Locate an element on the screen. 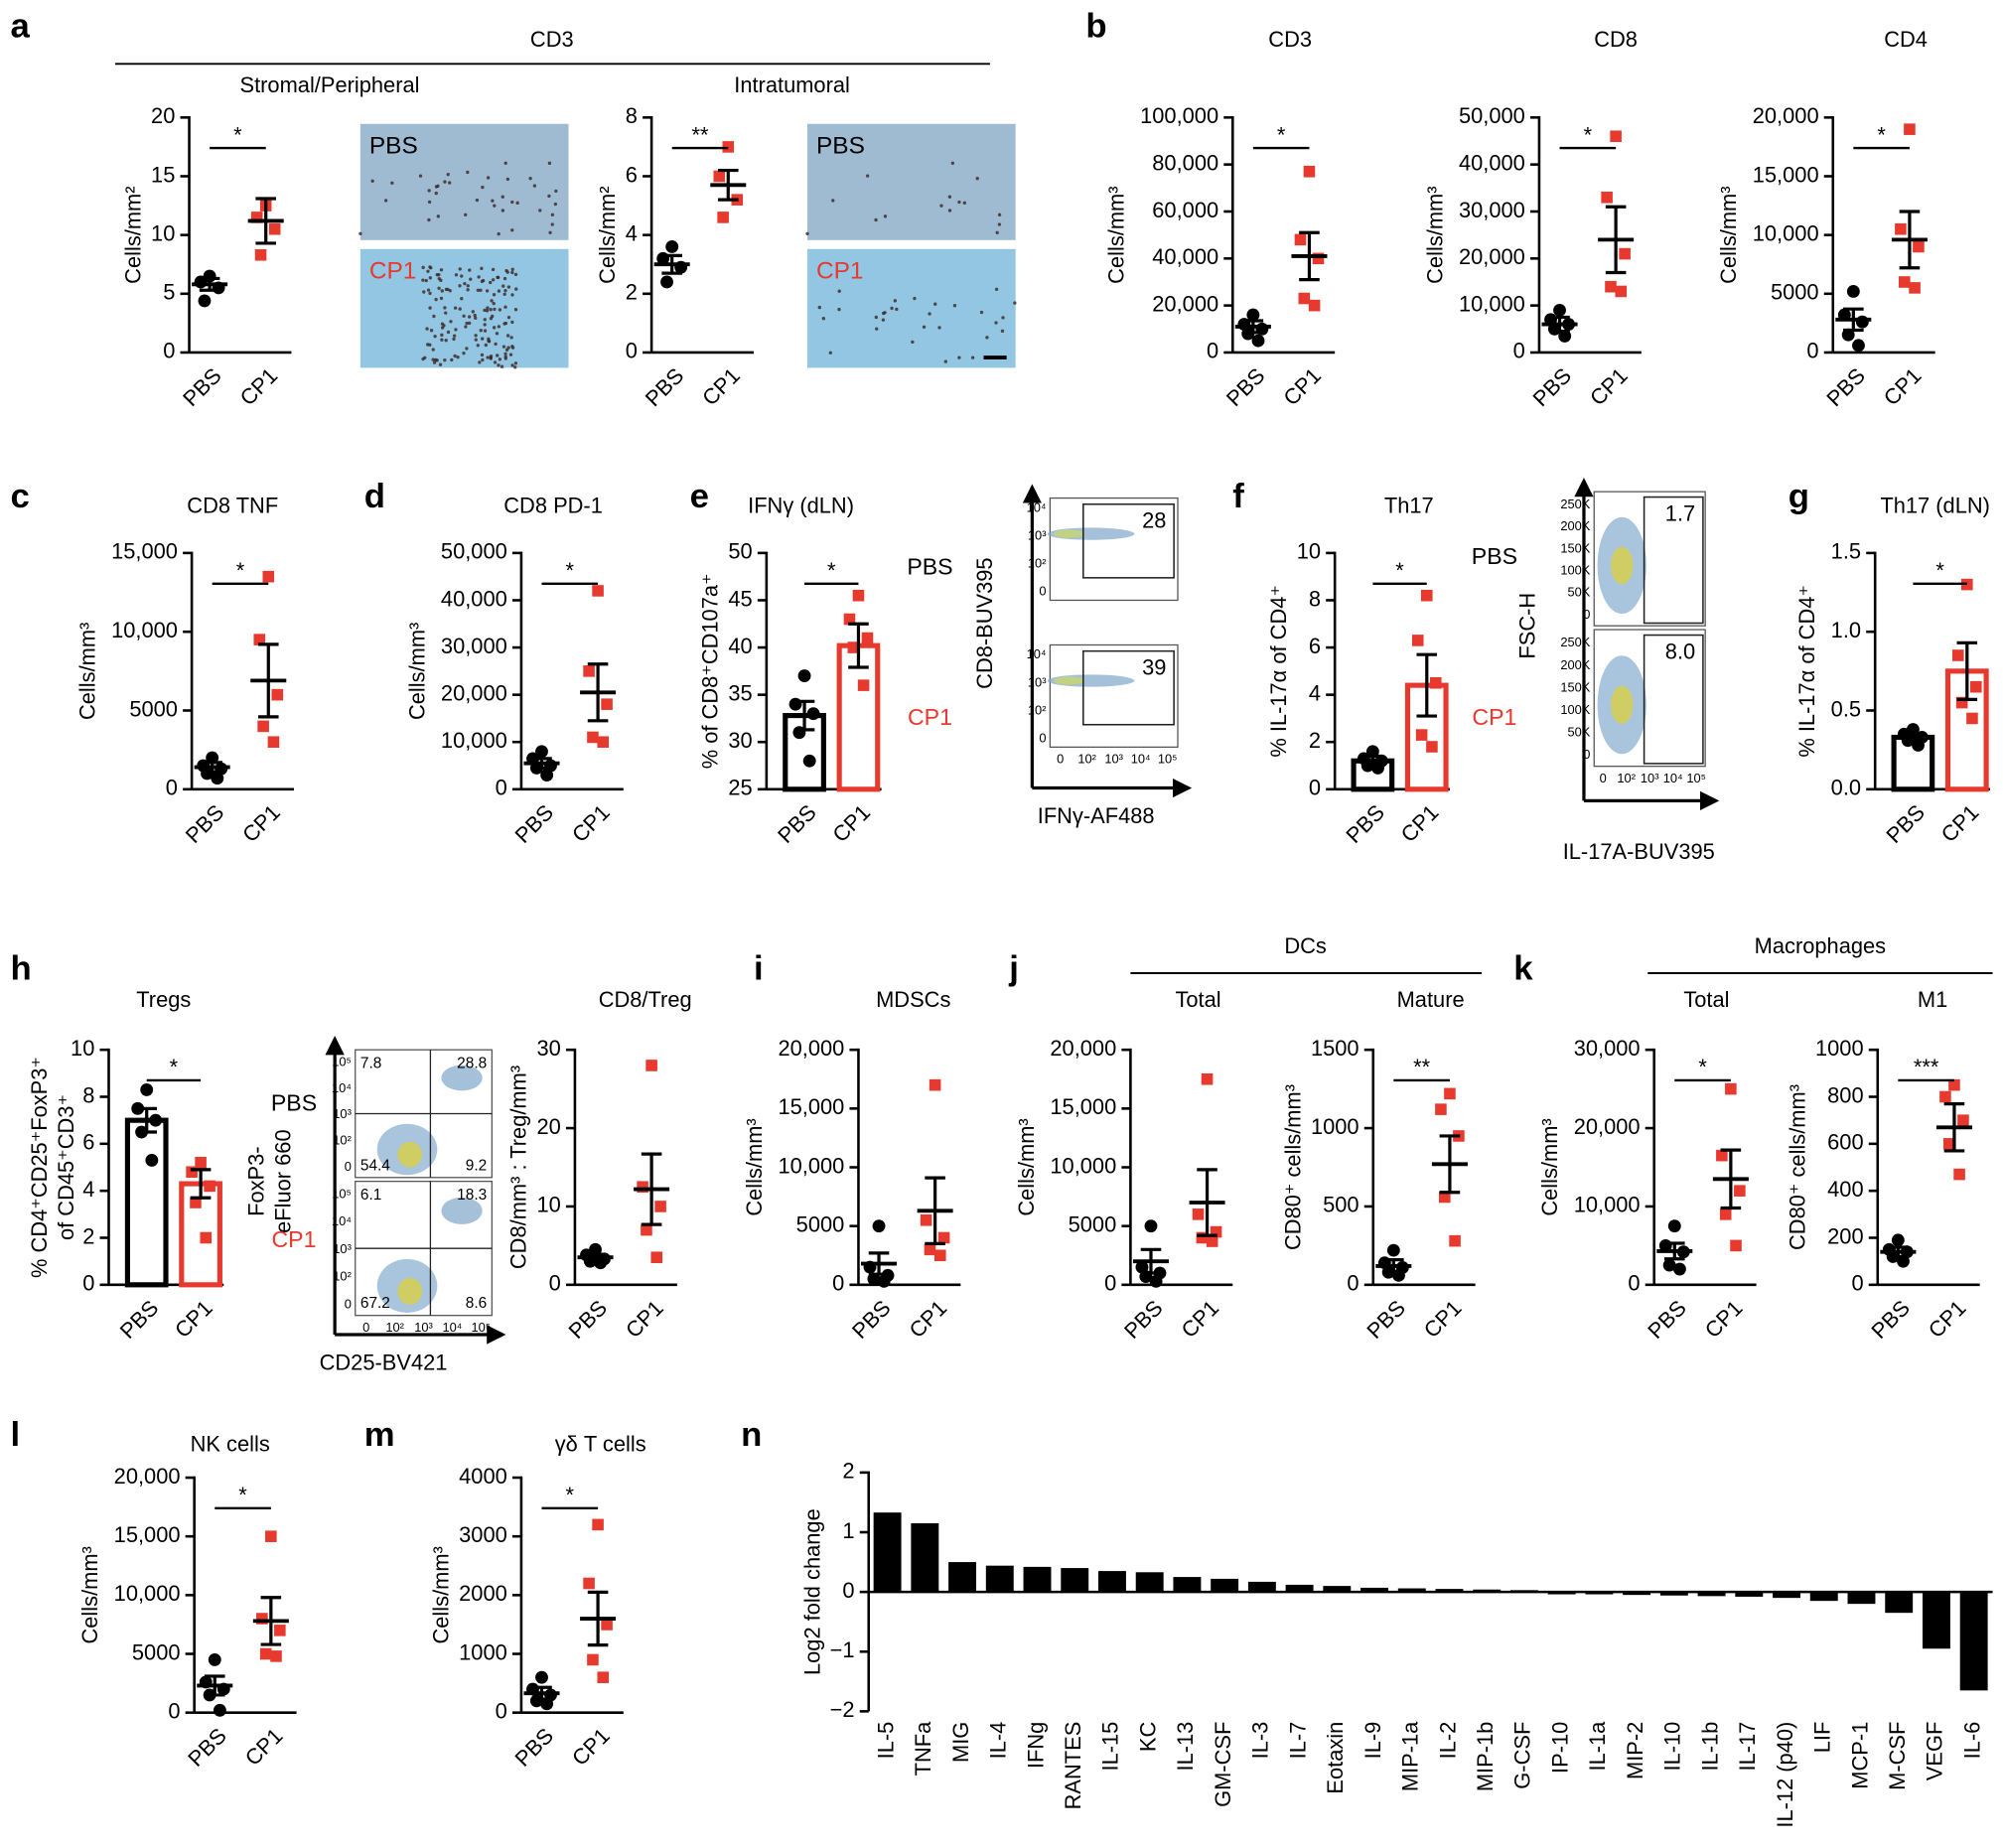  panel-letter: a is located at coordinates (20, 26).